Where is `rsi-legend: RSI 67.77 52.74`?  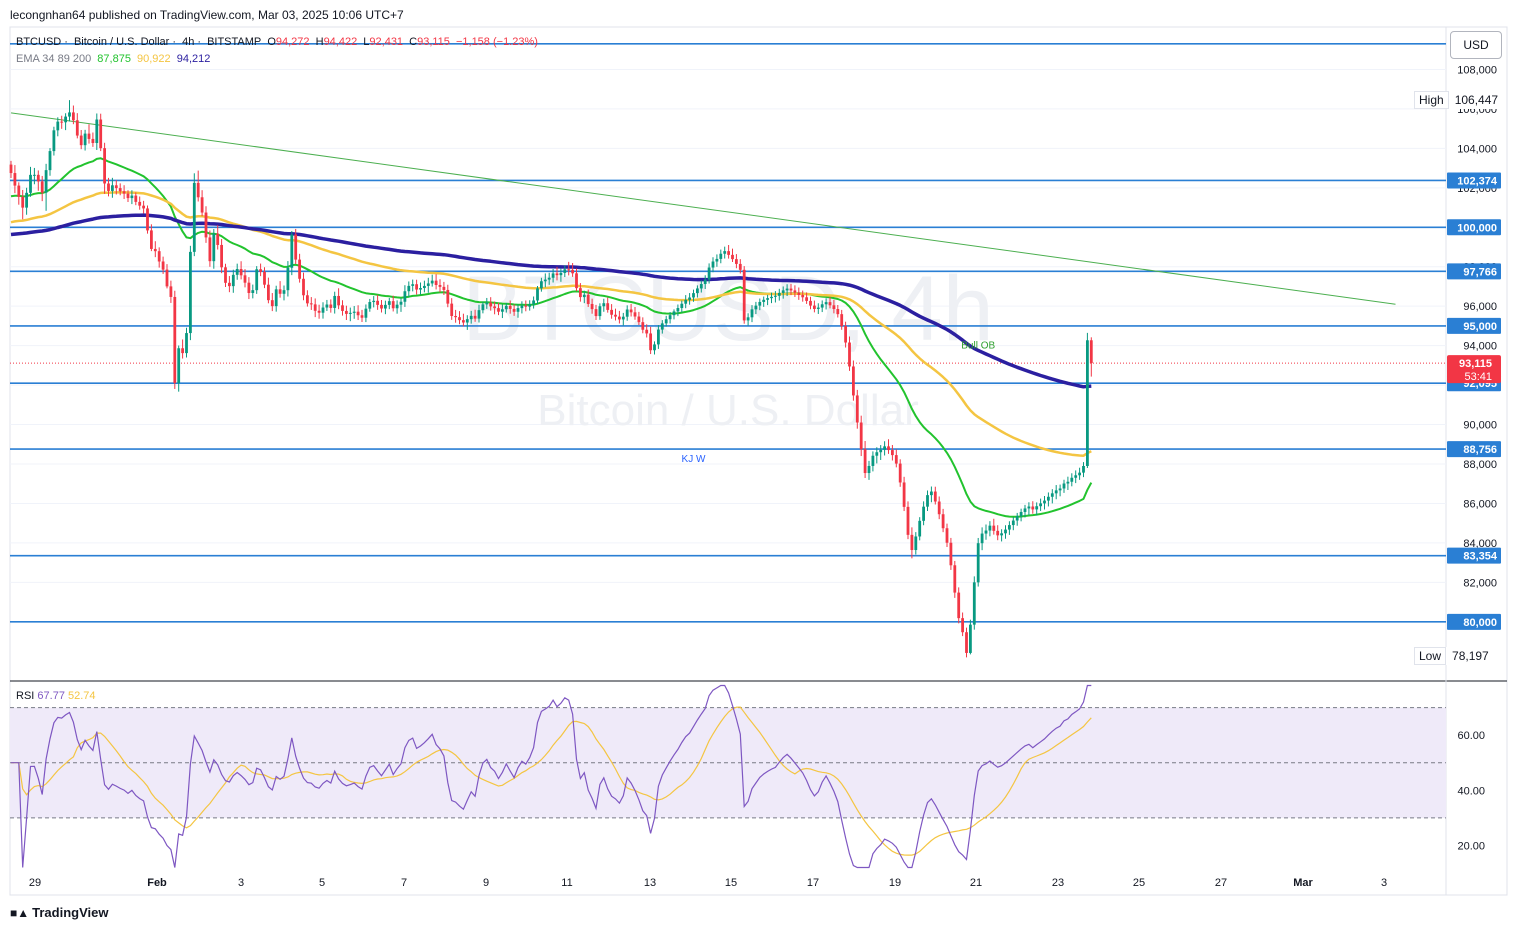
rsi-legend: RSI 67.77 52.74 is located at coordinates (56, 696).